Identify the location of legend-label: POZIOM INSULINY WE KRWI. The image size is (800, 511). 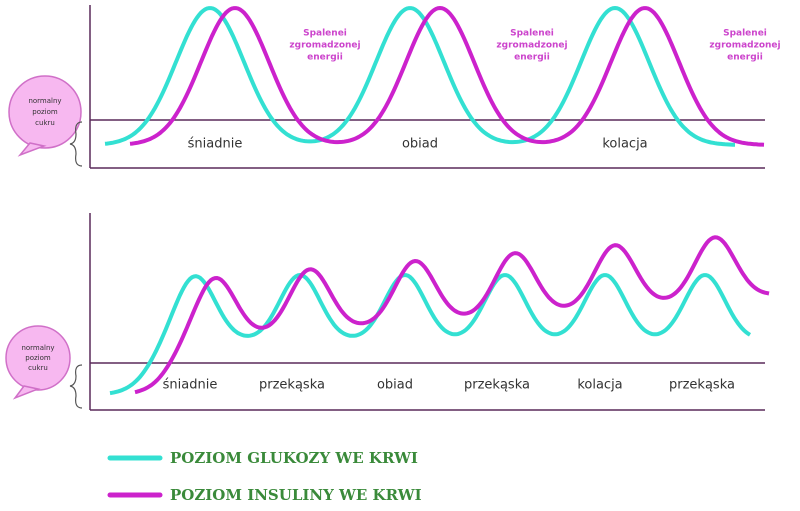
(296, 495).